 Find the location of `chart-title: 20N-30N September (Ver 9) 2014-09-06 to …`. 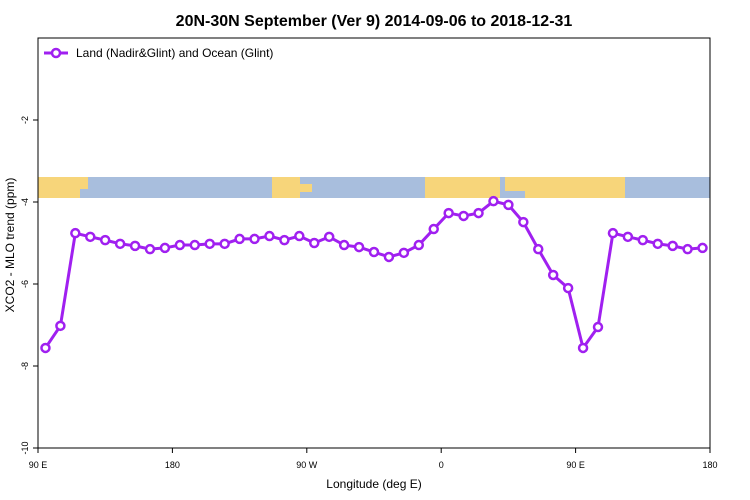

chart-title: 20N-30N September (Ver 9) 2014-09-06 to … is located at coordinates (374, 21).